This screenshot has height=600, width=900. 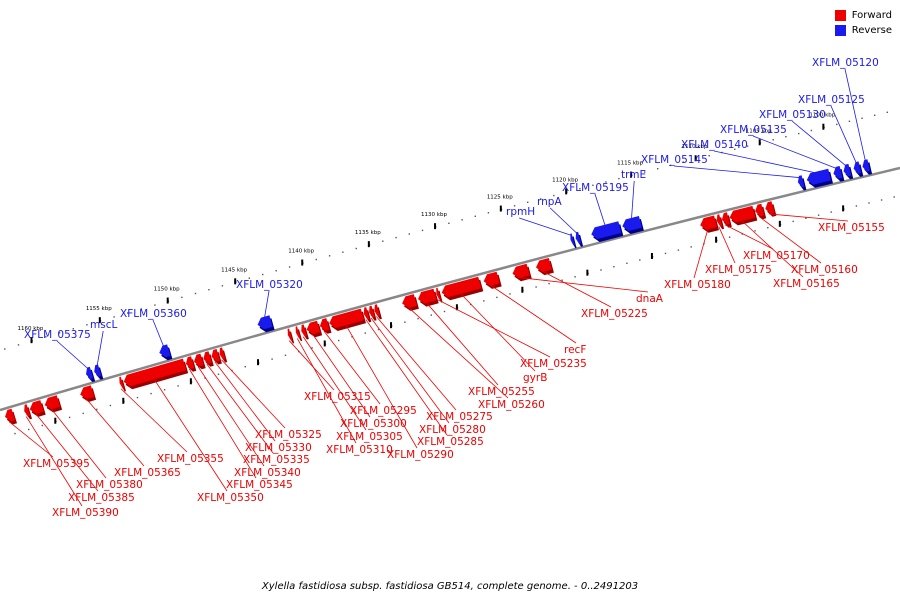 What do you see at coordinates (267, 473) in the screenshot?
I see `forward-gene-label: XFLM_05340` at bounding box center [267, 473].